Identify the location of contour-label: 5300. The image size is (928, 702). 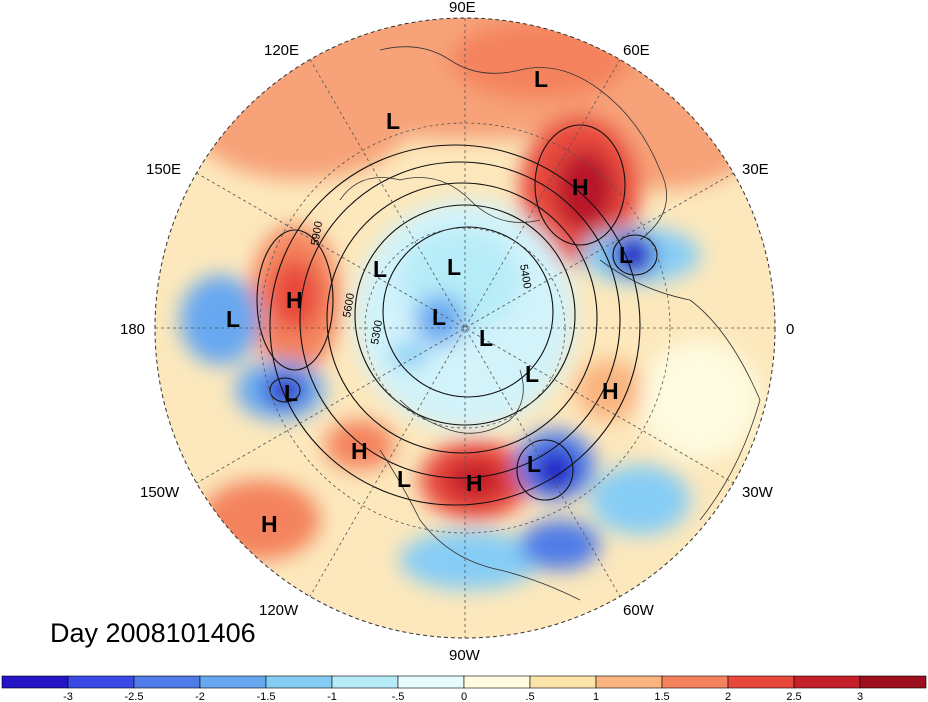
(377, 332).